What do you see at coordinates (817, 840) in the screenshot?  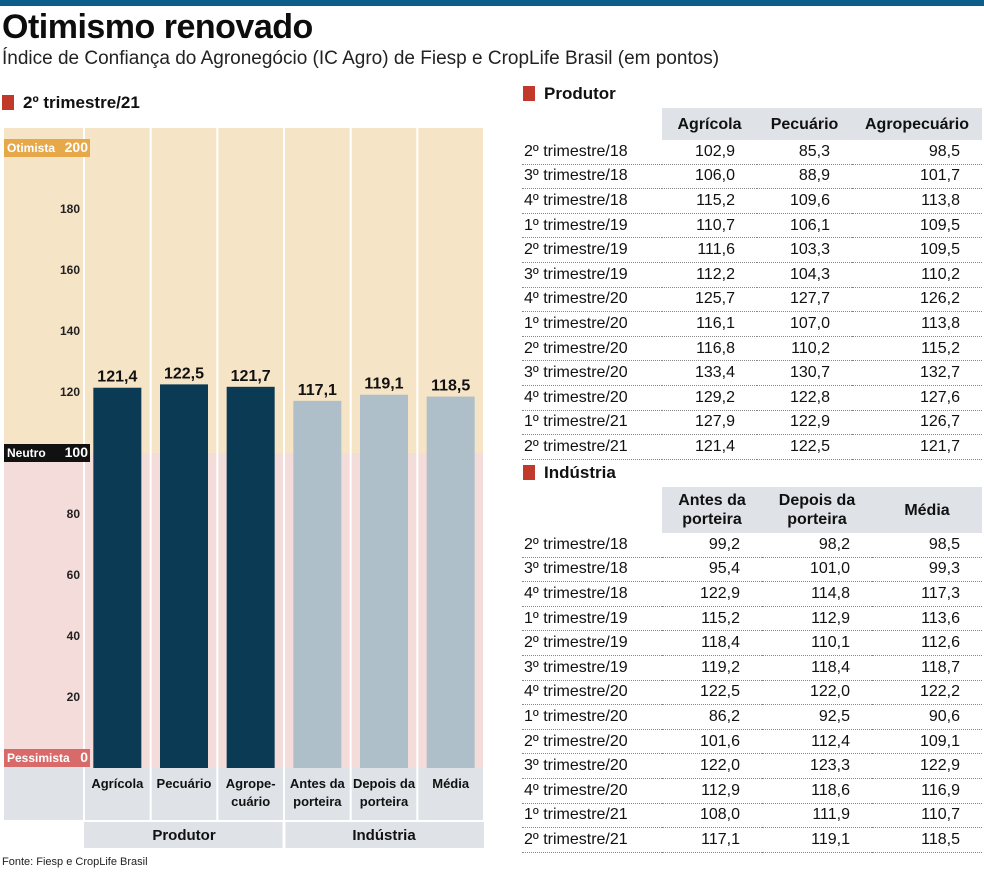 I see `table-cell: 119,1` at bounding box center [817, 840].